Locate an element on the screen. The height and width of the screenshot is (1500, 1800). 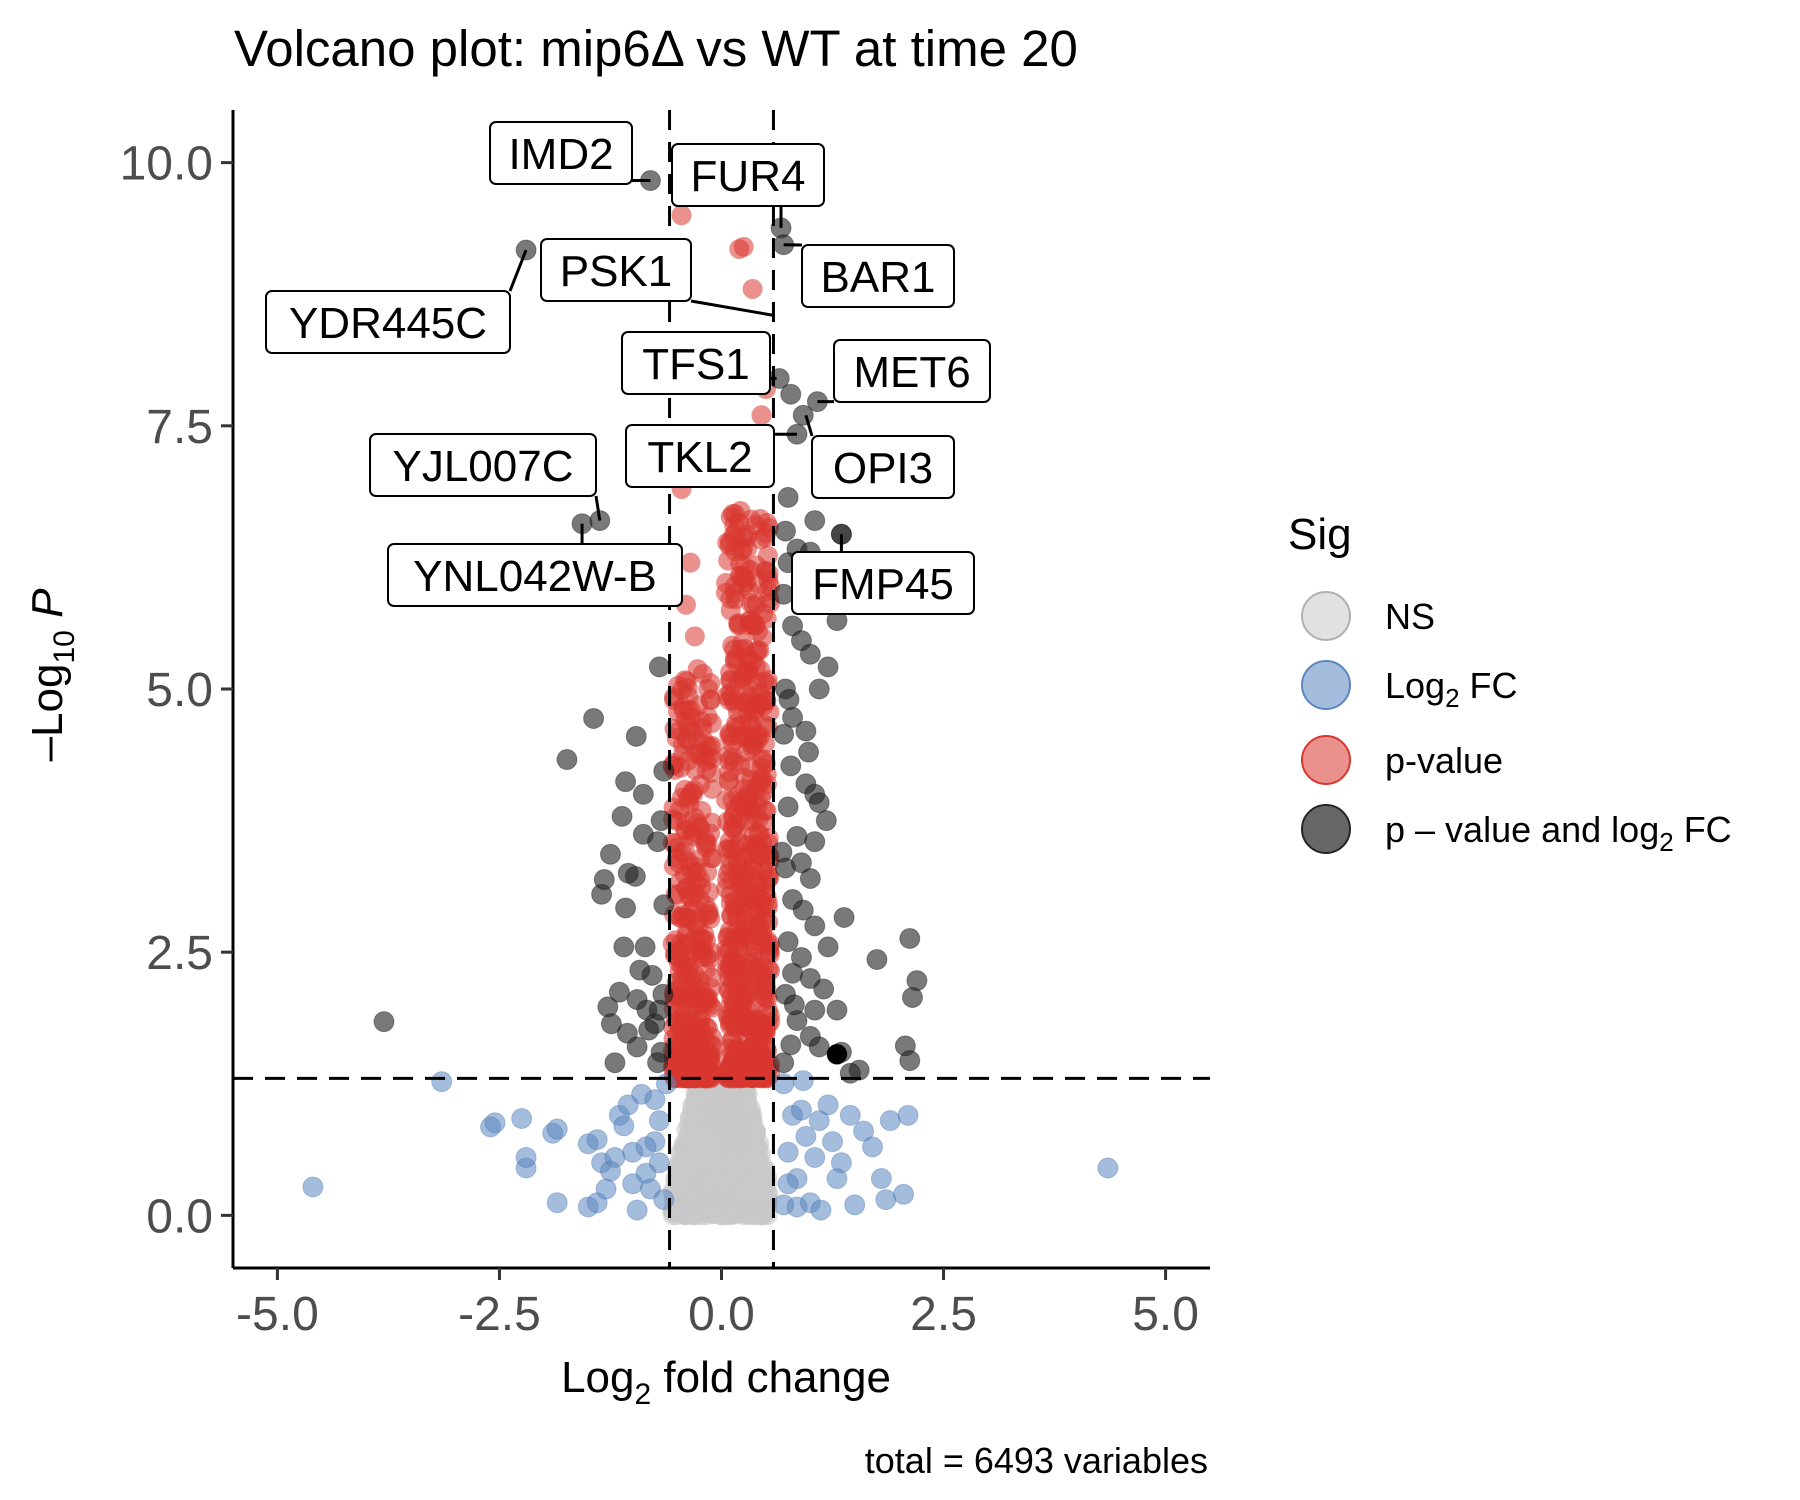
legend-key-fc is located at coordinates (1326, 685).